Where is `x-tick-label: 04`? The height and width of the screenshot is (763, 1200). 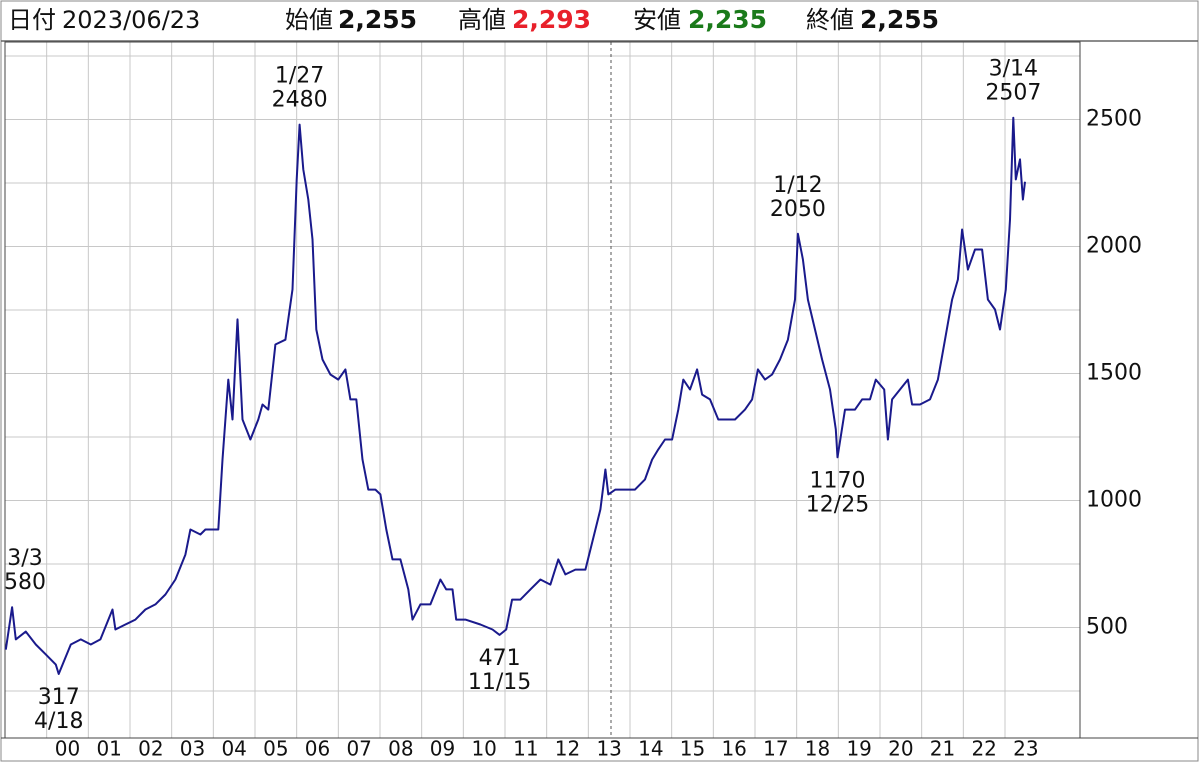
x-tick-label: 04 is located at coordinates (233, 749).